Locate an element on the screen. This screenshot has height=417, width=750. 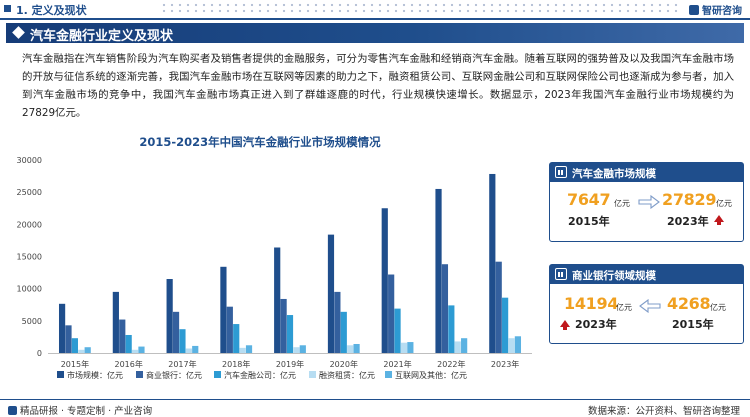
y-tick-label: 0 is located at coordinates (39, 353).